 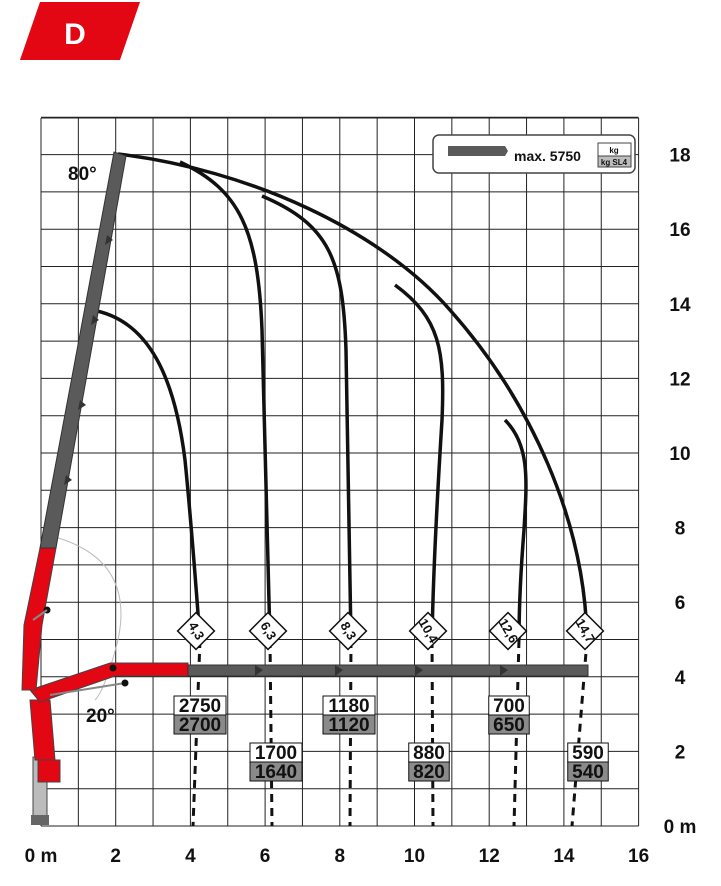 I want to click on angle-label-20: 20°, so click(x=100, y=716).